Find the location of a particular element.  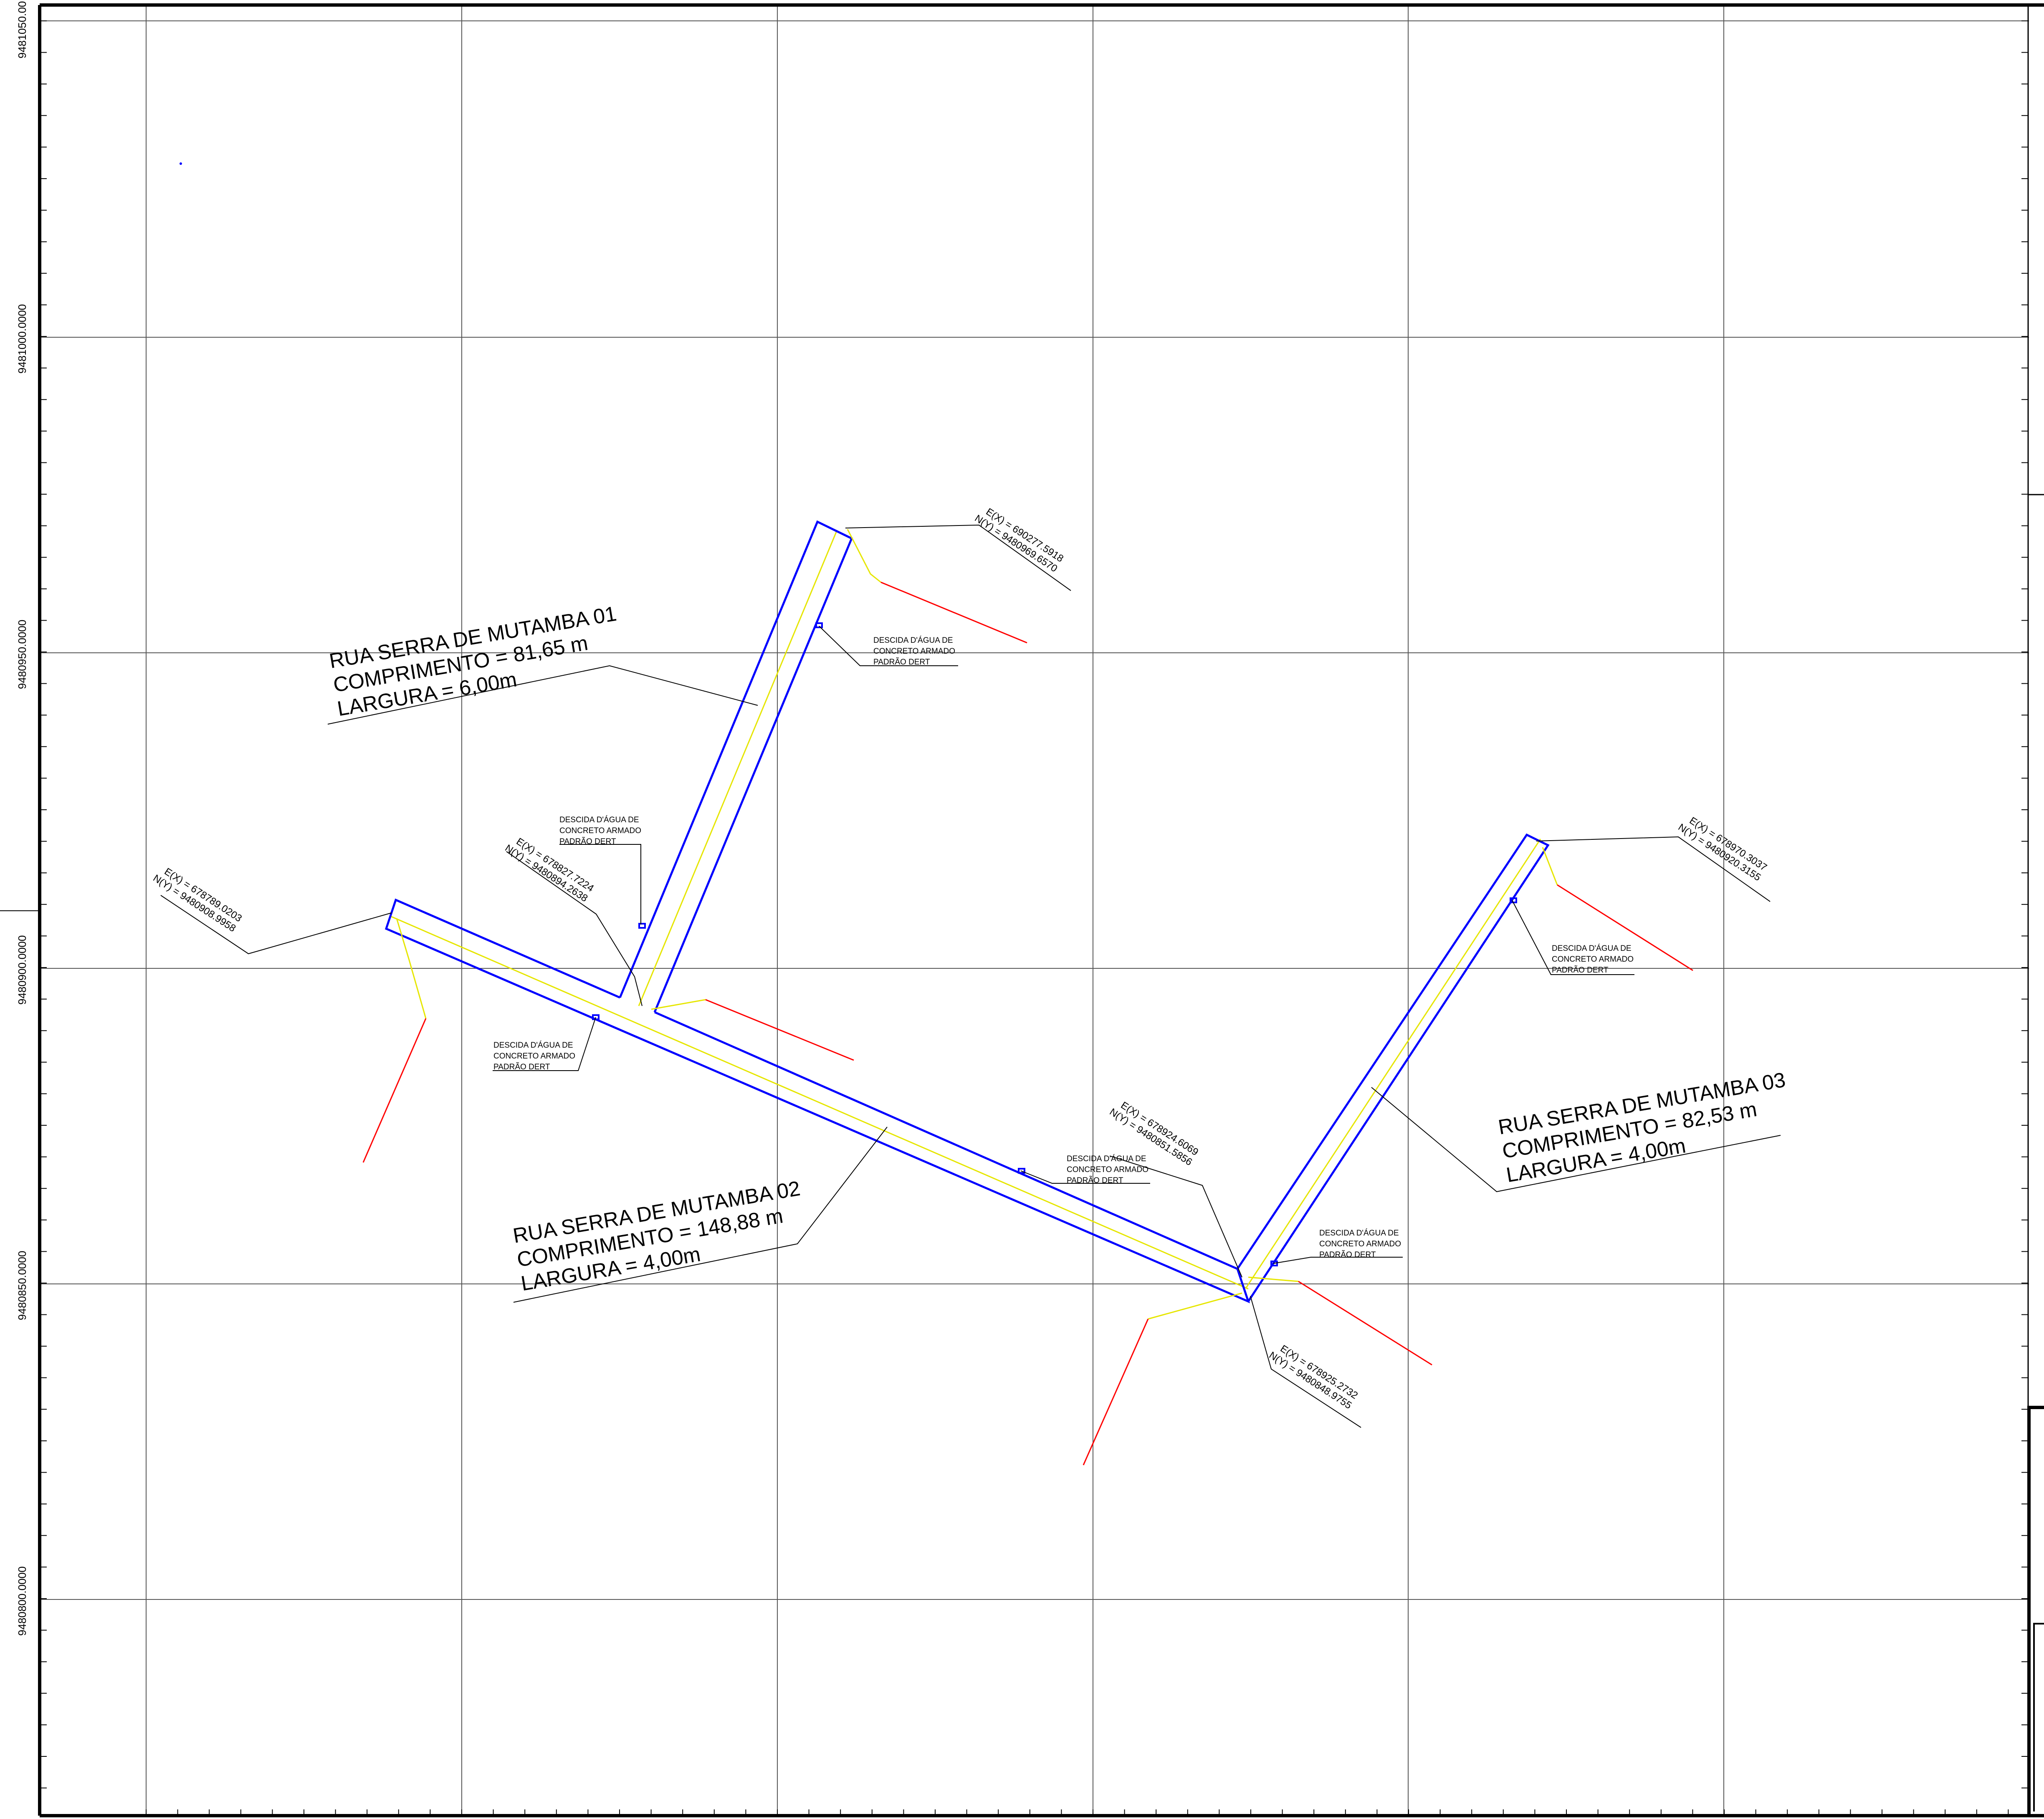

road-2-outline is located at coordinates (817, 1101).